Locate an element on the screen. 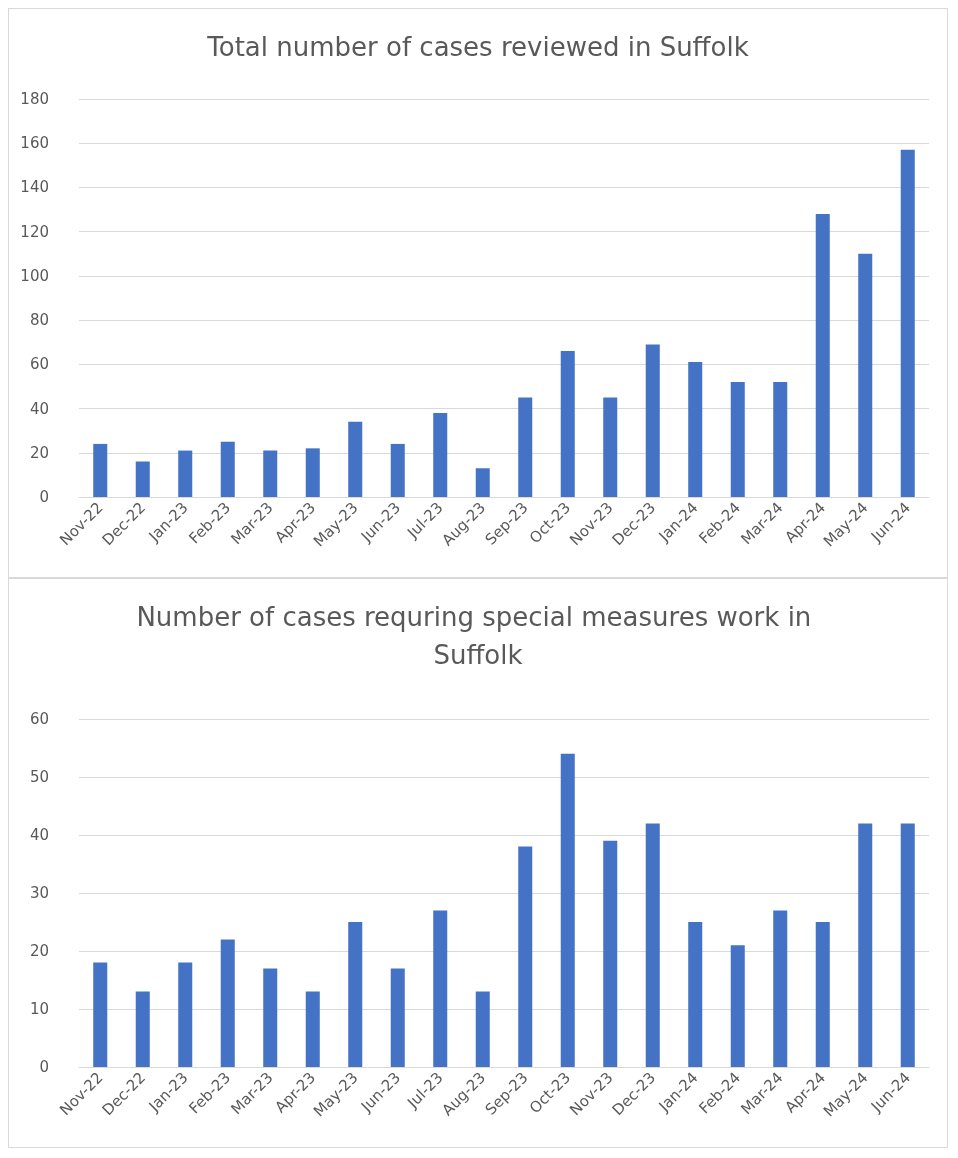  y-tick-label: 120 is located at coordinates (34, 231).